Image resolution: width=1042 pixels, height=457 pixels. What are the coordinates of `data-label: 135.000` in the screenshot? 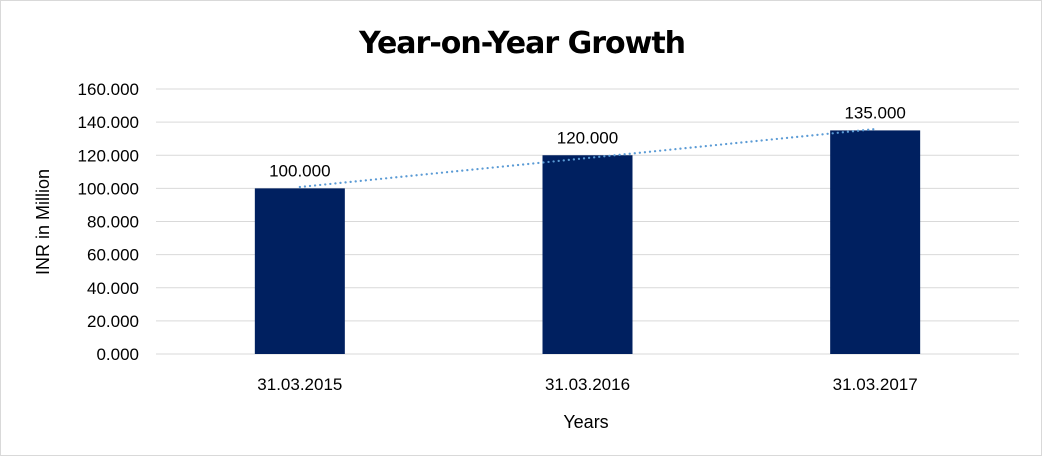 It's located at (874, 112).